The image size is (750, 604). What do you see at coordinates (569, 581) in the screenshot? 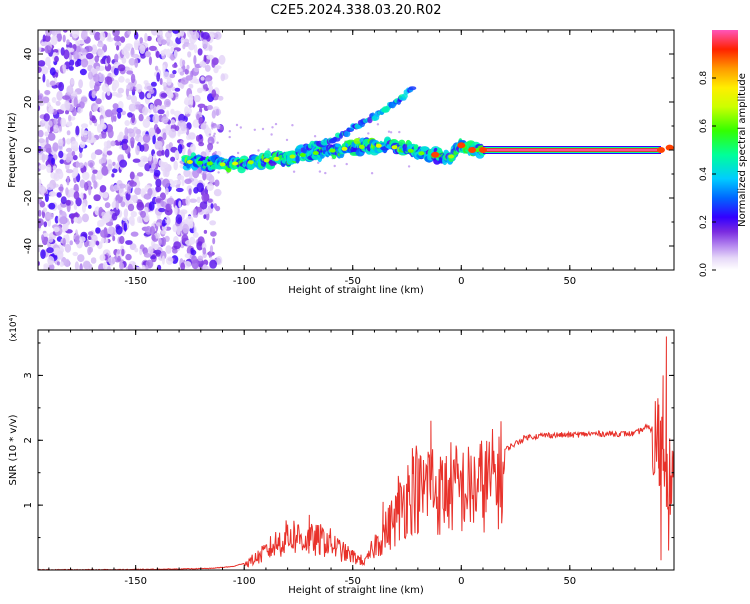
I see `x-tick-label: 50` at bounding box center [569, 581].